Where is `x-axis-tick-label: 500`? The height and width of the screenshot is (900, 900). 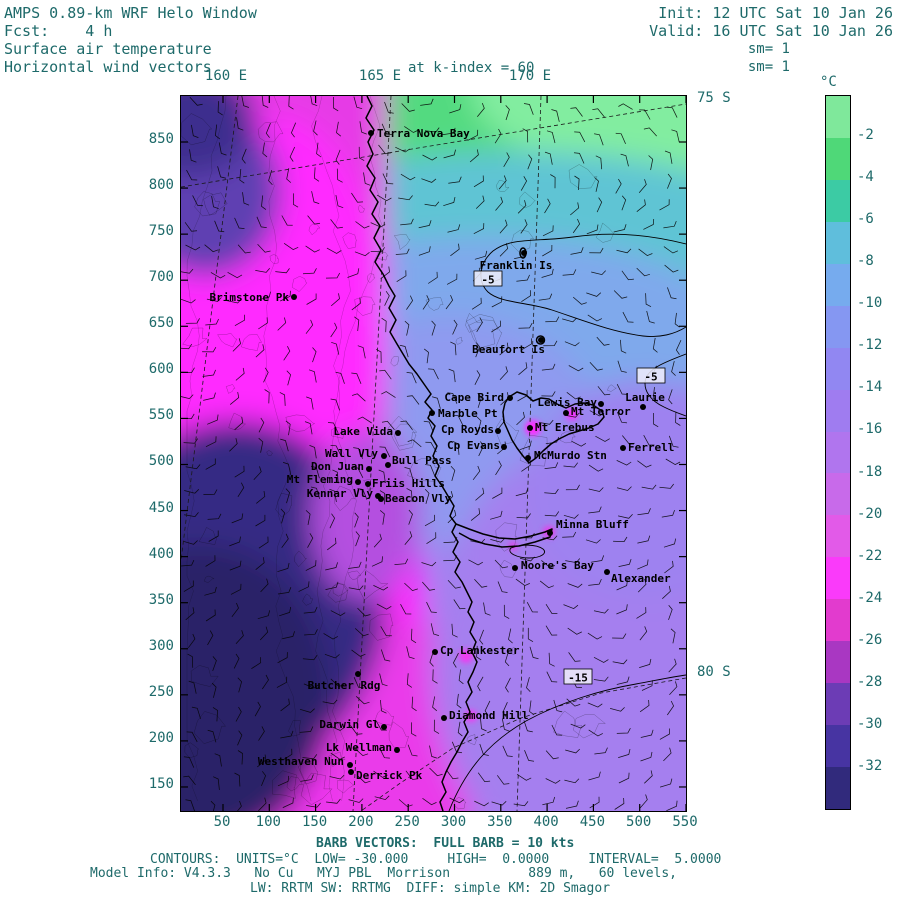
x-axis-tick-label: 500 is located at coordinates (639, 822).